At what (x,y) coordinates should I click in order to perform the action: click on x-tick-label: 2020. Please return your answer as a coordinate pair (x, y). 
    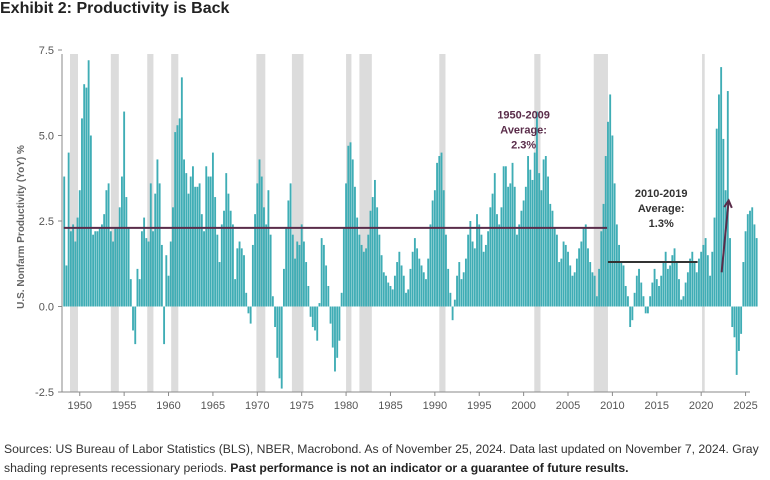
    Looking at the image, I should click on (701, 406).